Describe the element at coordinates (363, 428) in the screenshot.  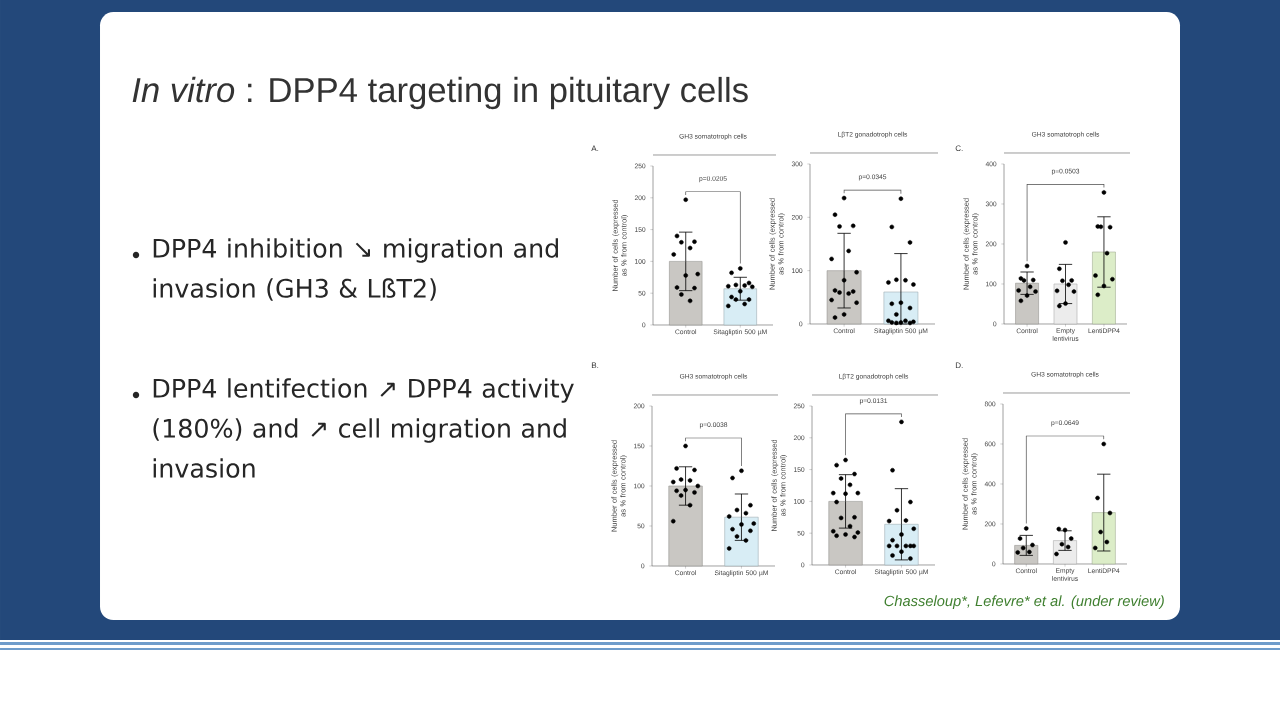
I see `text: DPP4 lentifection ↗ DPP4 activity (180%) and ↗ cell migration and invasion` at that location.